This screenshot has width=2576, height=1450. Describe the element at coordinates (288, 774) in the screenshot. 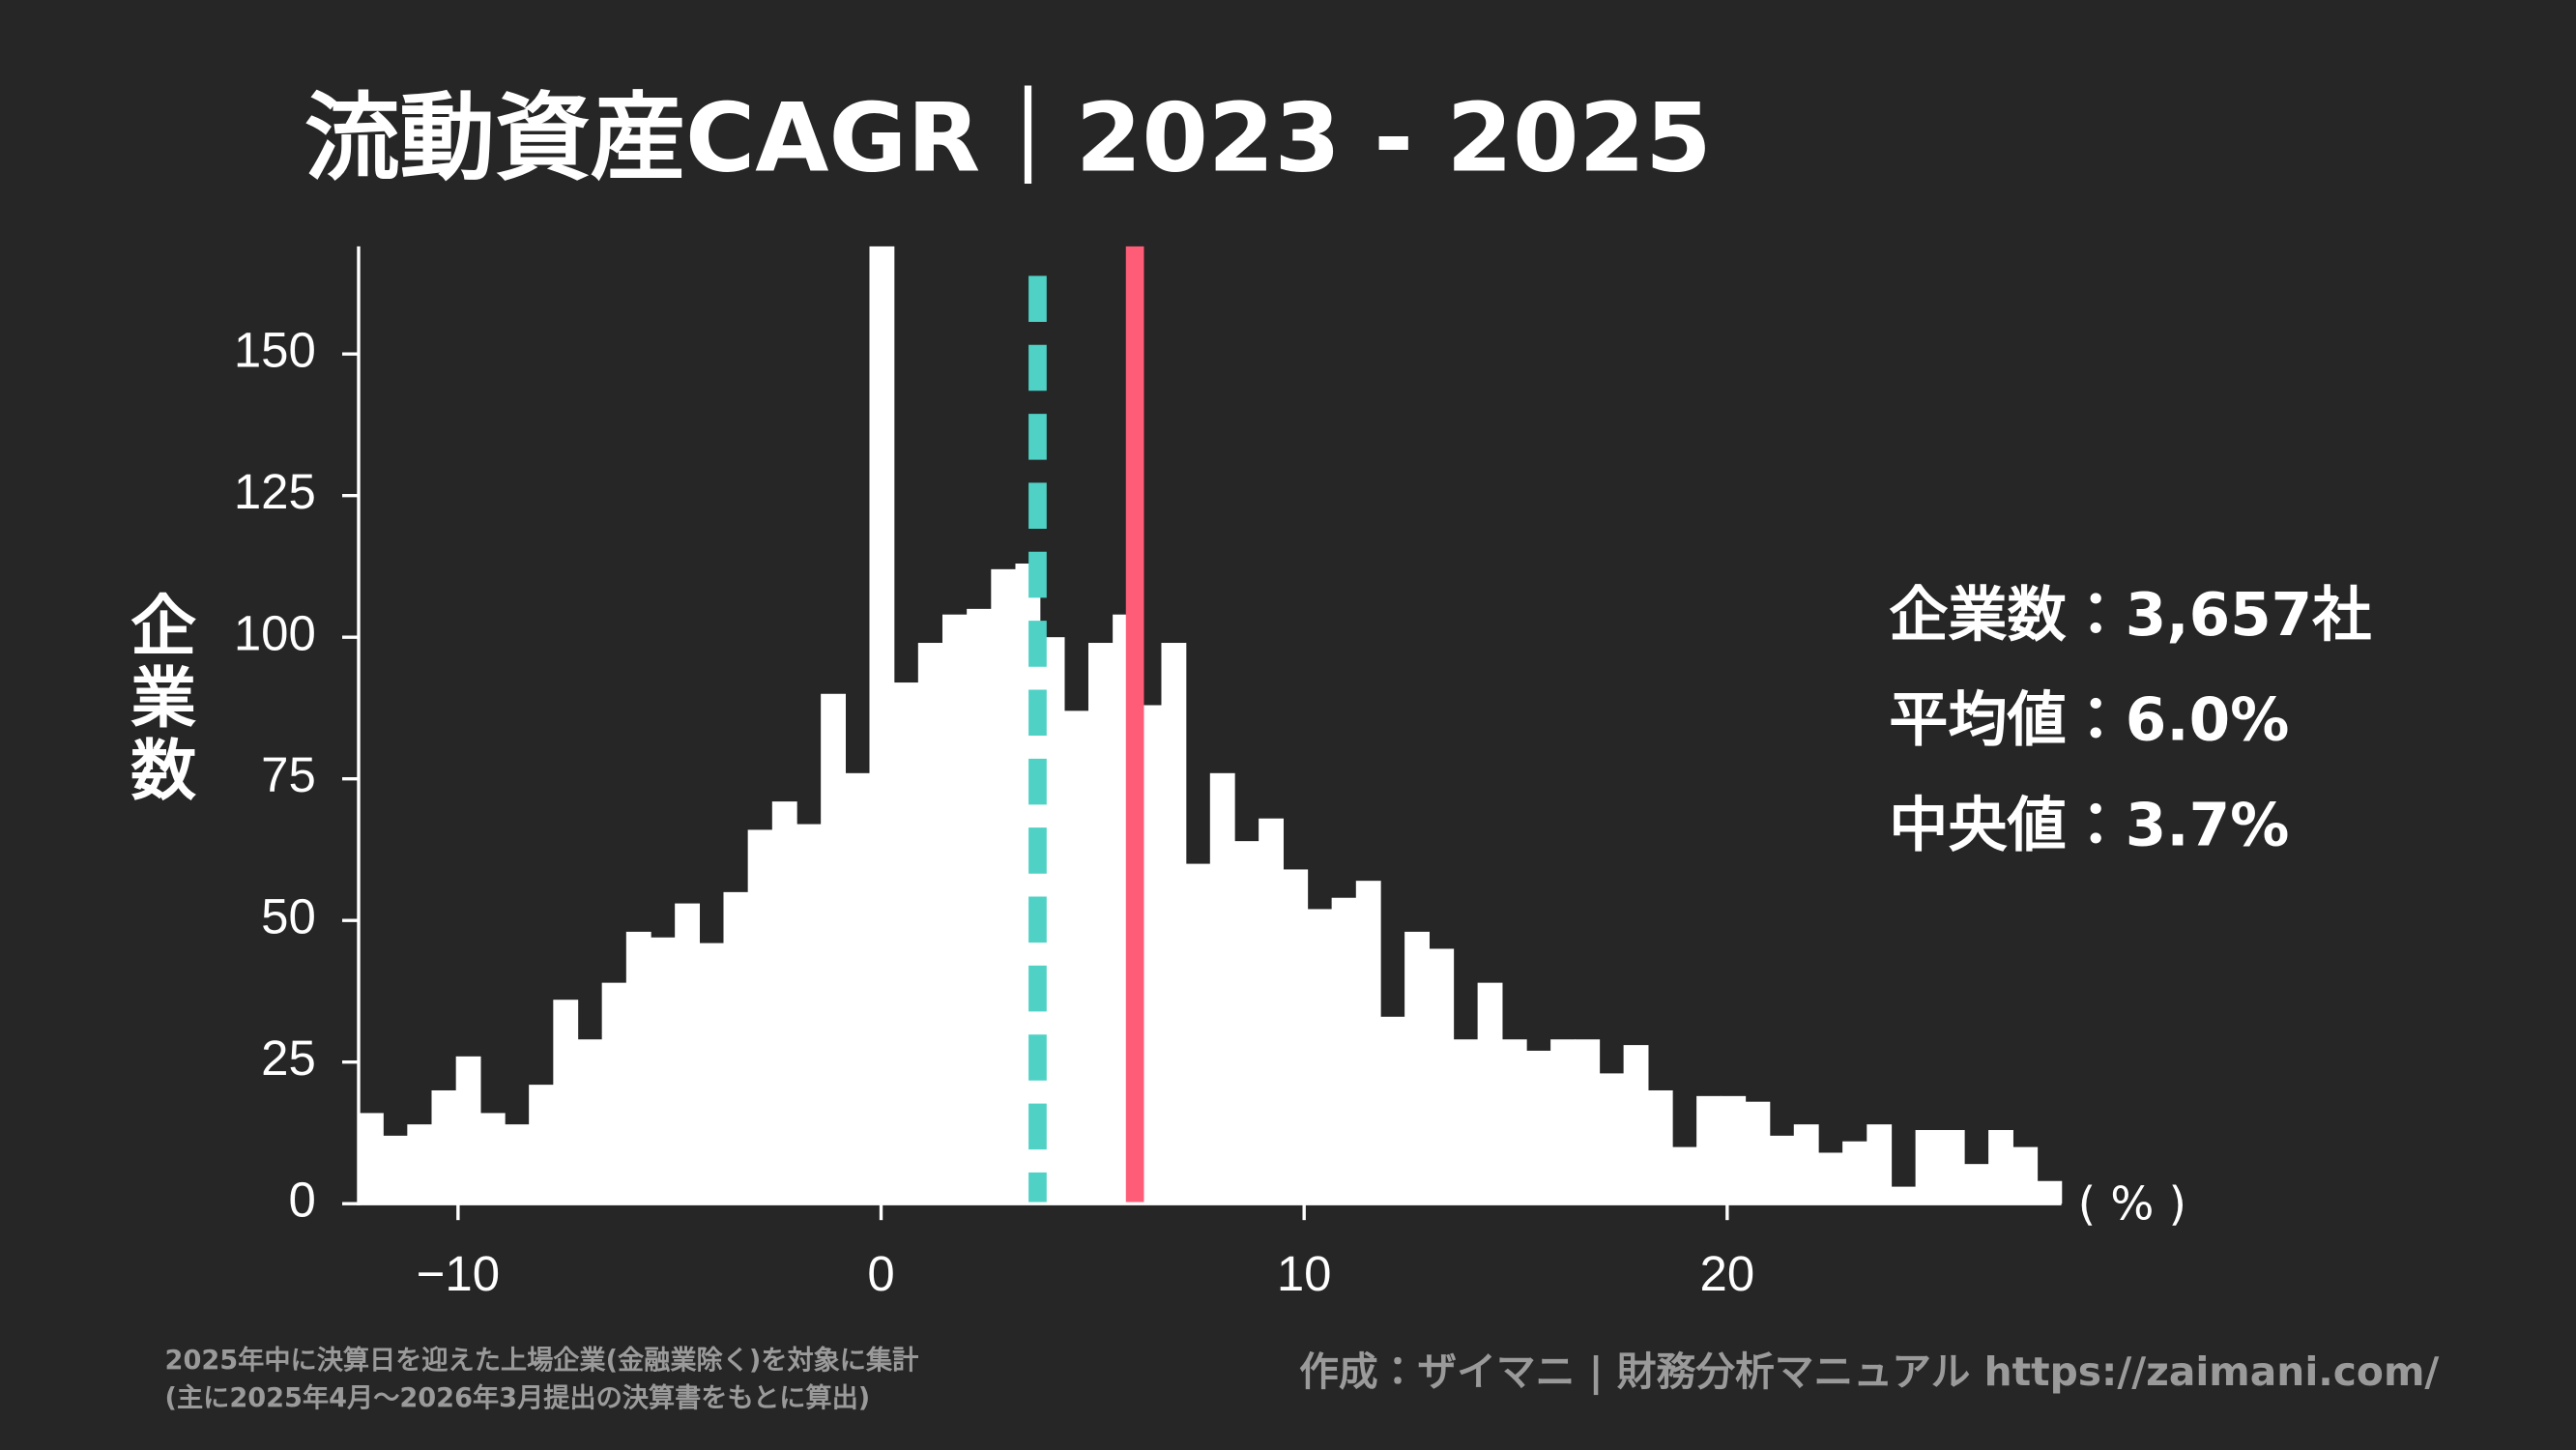

I see `y-tick-label: 75` at that location.